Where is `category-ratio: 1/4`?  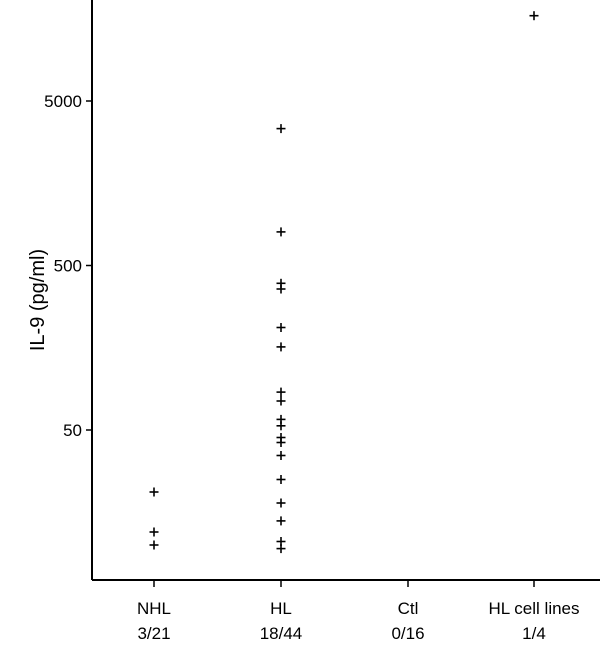 category-ratio: 1/4 is located at coordinates (534, 633).